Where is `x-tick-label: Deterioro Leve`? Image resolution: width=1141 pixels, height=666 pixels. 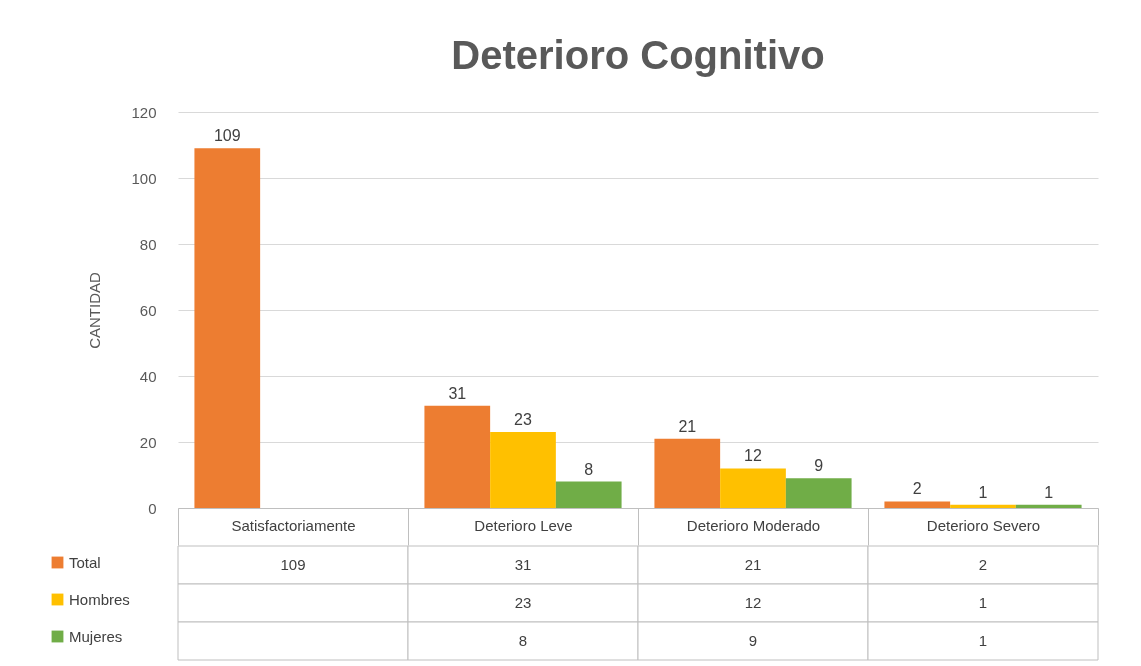 x-tick-label: Deterioro Leve is located at coordinates (523, 525).